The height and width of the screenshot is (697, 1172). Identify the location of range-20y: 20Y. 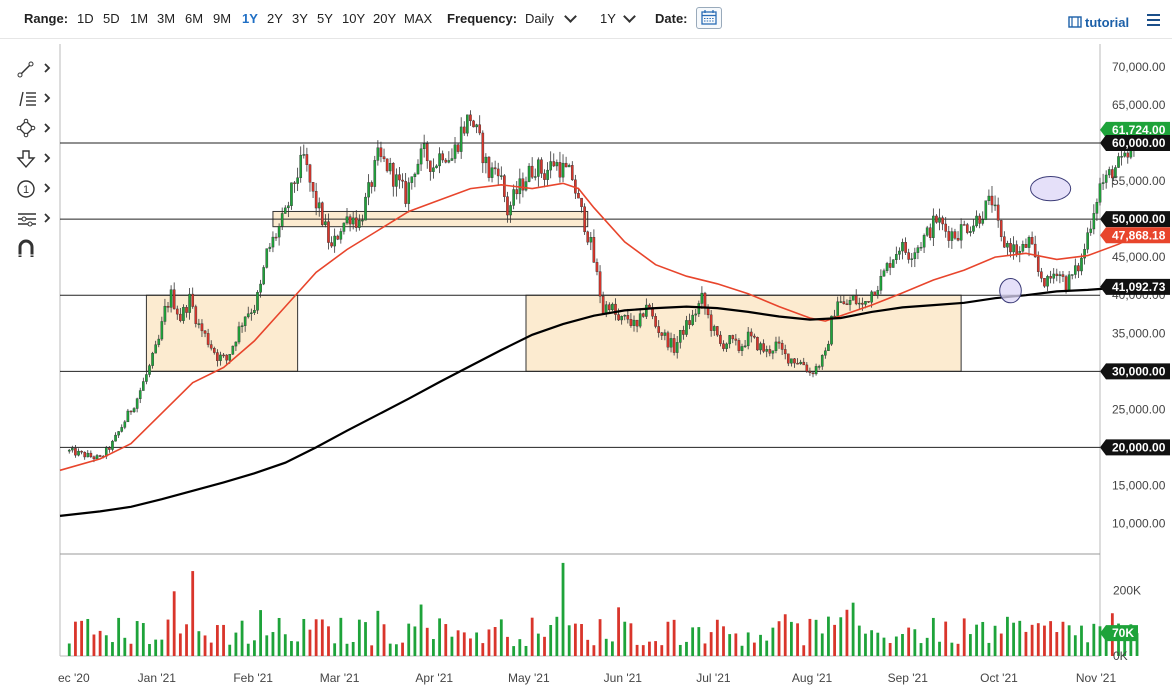
(385, 18).